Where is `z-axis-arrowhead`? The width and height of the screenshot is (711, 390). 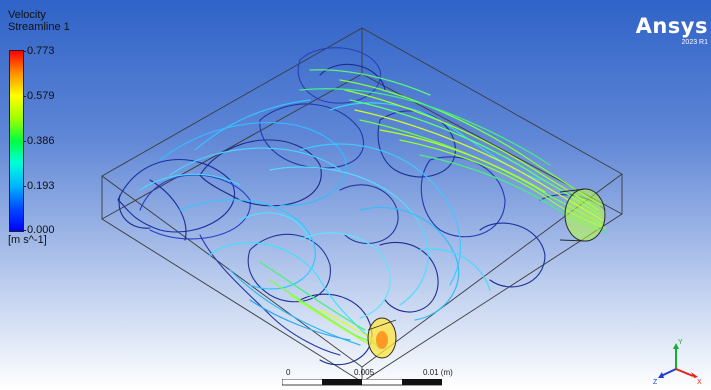 z-axis-arrowhead is located at coordinates (661, 375).